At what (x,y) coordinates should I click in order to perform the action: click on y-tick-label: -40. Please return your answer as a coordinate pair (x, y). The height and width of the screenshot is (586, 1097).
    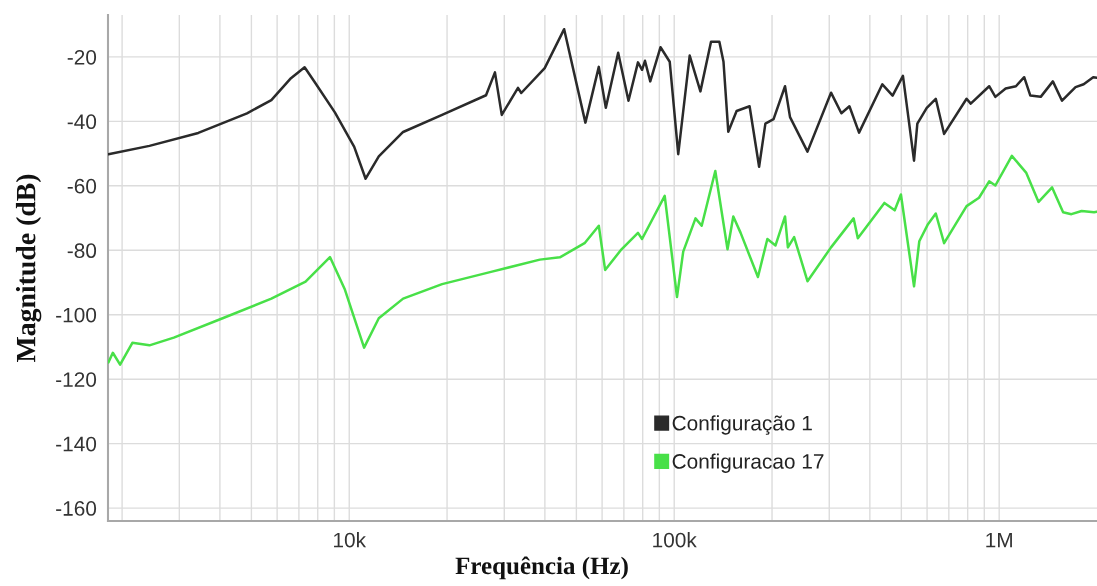
    Looking at the image, I should click on (82, 122).